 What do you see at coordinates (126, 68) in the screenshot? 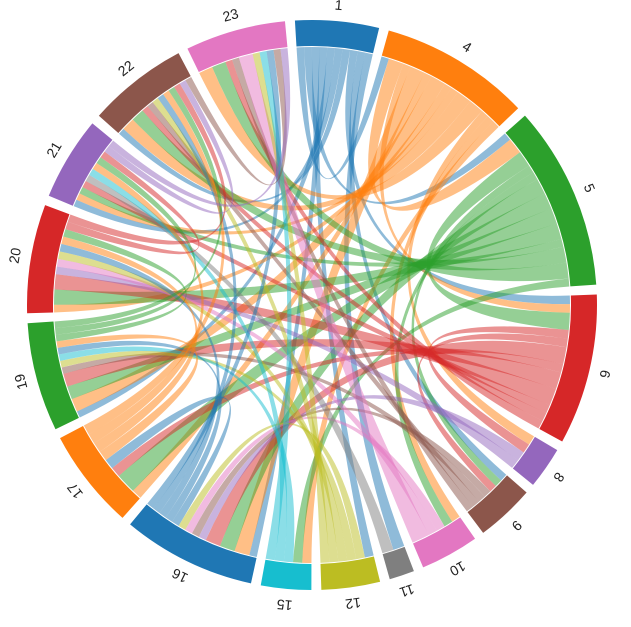
I see `group-label-22: 22` at bounding box center [126, 68].